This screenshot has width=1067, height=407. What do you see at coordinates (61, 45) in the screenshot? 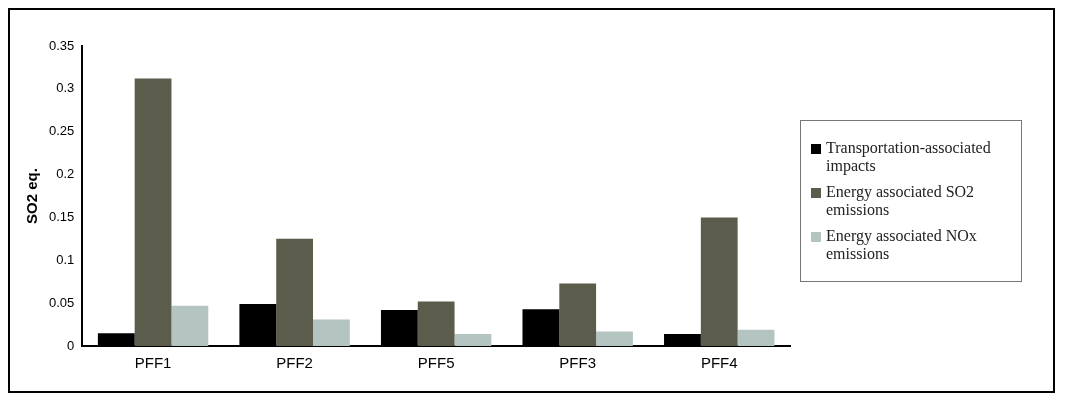
I see `y-tick-label: 0.35` at bounding box center [61, 45].